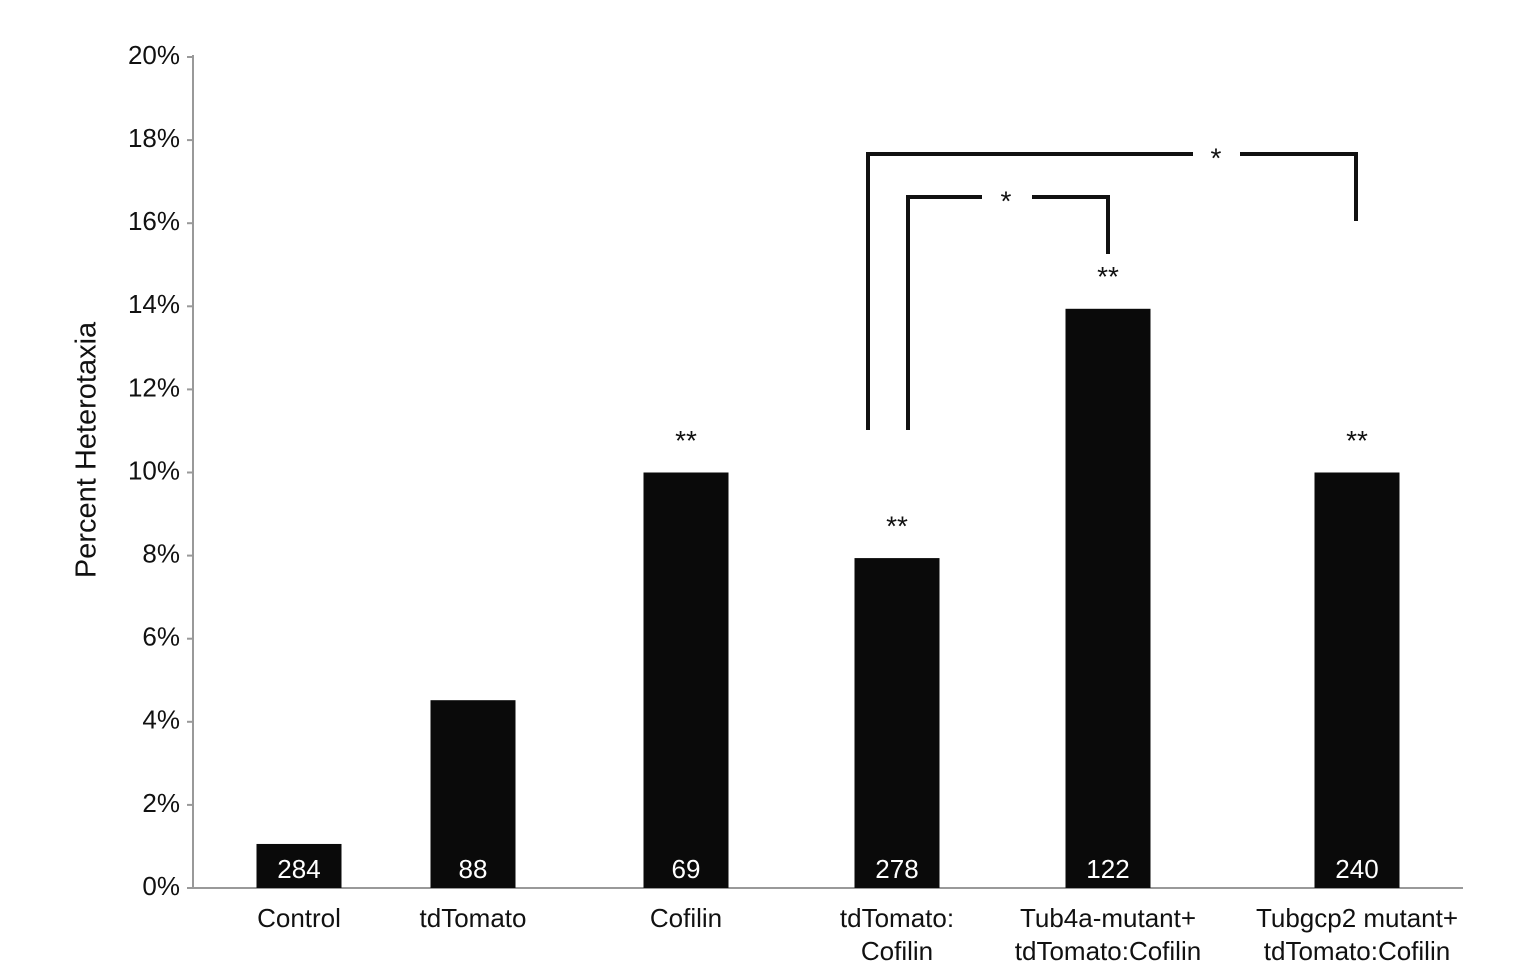 This screenshot has height=980, width=1514. Describe the element at coordinates (896, 869) in the screenshot. I see `count-label: 278` at that location.